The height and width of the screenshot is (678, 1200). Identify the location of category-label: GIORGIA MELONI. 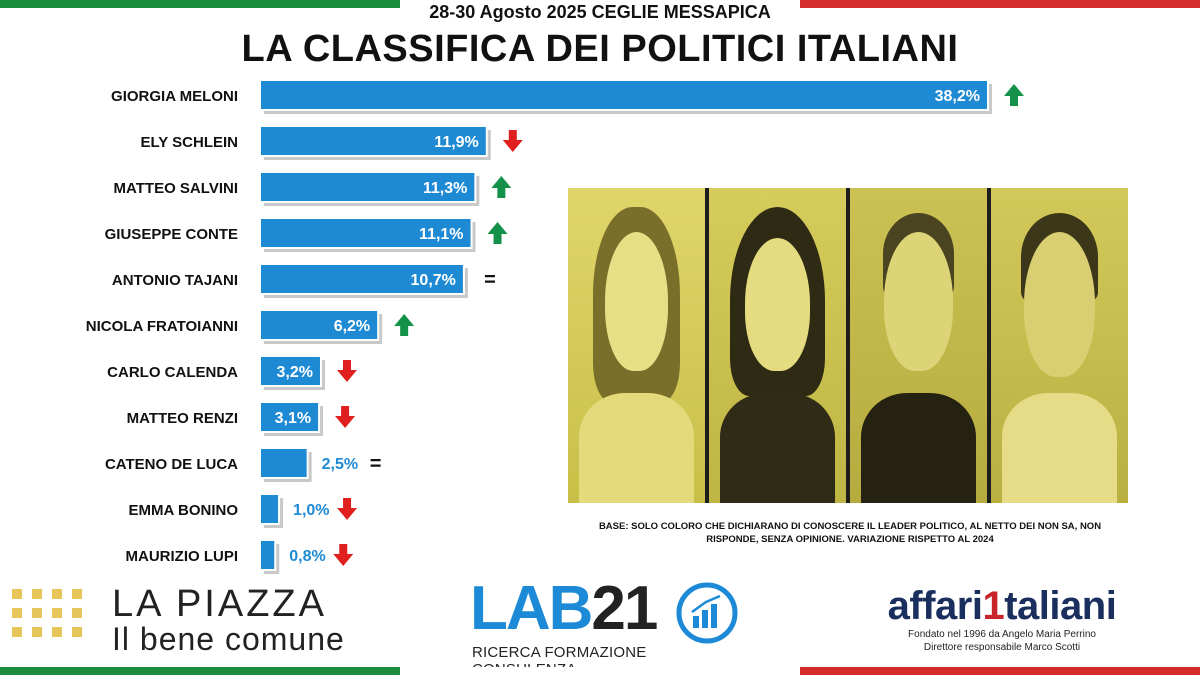
(174, 96).